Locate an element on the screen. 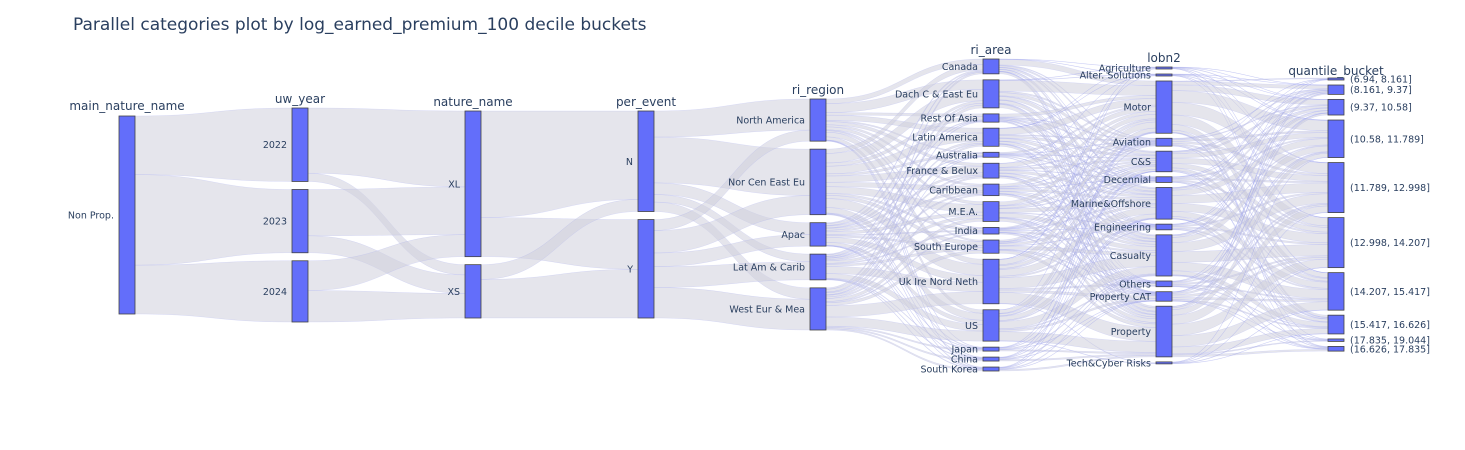 The width and height of the screenshot is (1465, 450). category-label-quantile_bucket: (9.37, 10.58] is located at coordinates (1381, 108).